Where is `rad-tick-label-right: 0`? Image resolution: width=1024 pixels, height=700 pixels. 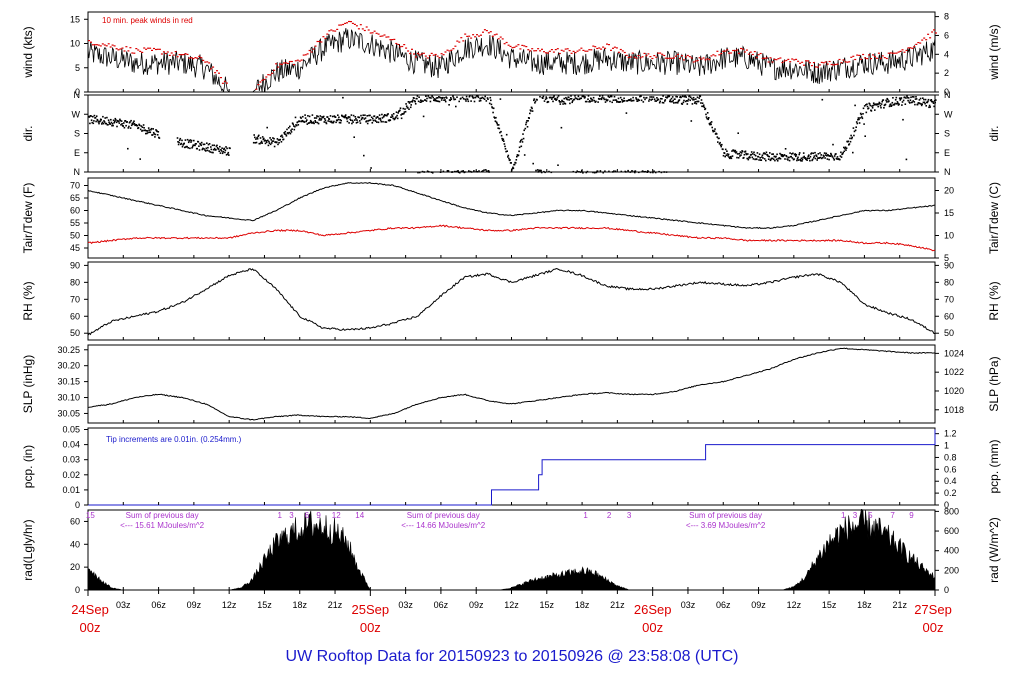
rad-tick-label-right: 0 is located at coordinates (946, 590).